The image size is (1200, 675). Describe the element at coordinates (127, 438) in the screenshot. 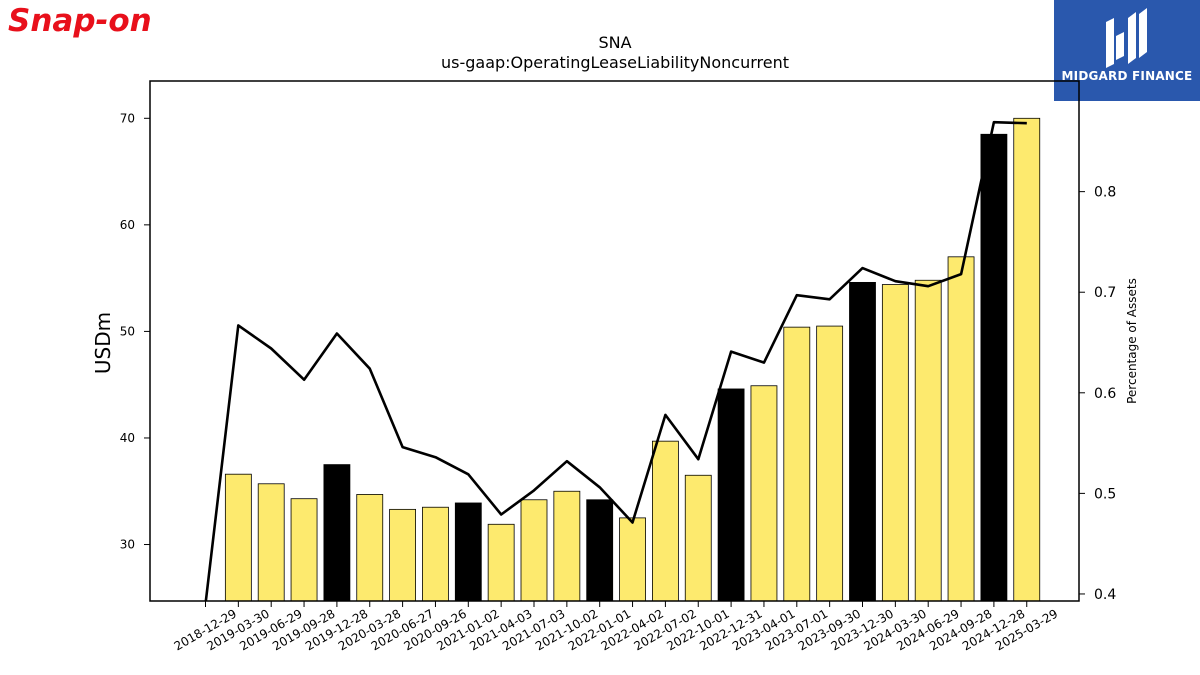

I see `y-tick-label: 40` at that location.